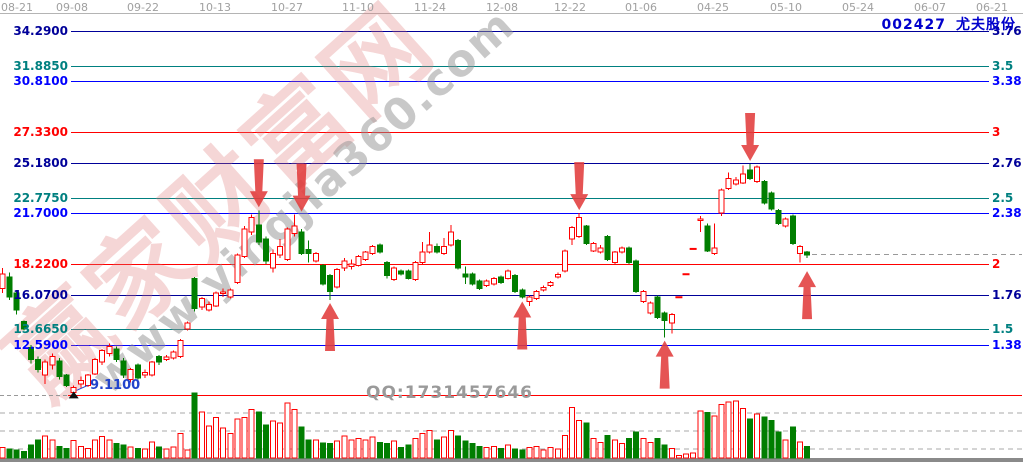  What do you see at coordinates (17, 7) in the screenshot?
I see `date-label: 08-21` at bounding box center [17, 7].